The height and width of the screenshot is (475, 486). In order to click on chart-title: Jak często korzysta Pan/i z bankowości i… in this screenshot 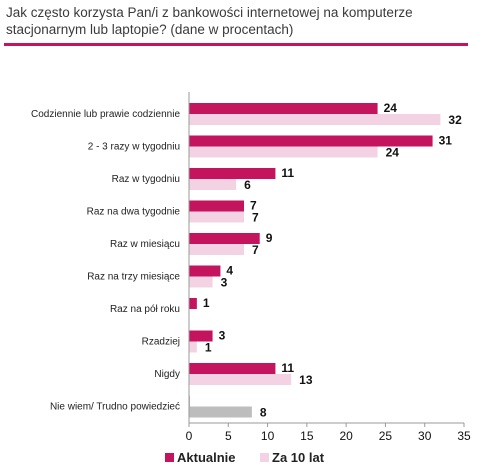, I will do `click(209, 21)`.